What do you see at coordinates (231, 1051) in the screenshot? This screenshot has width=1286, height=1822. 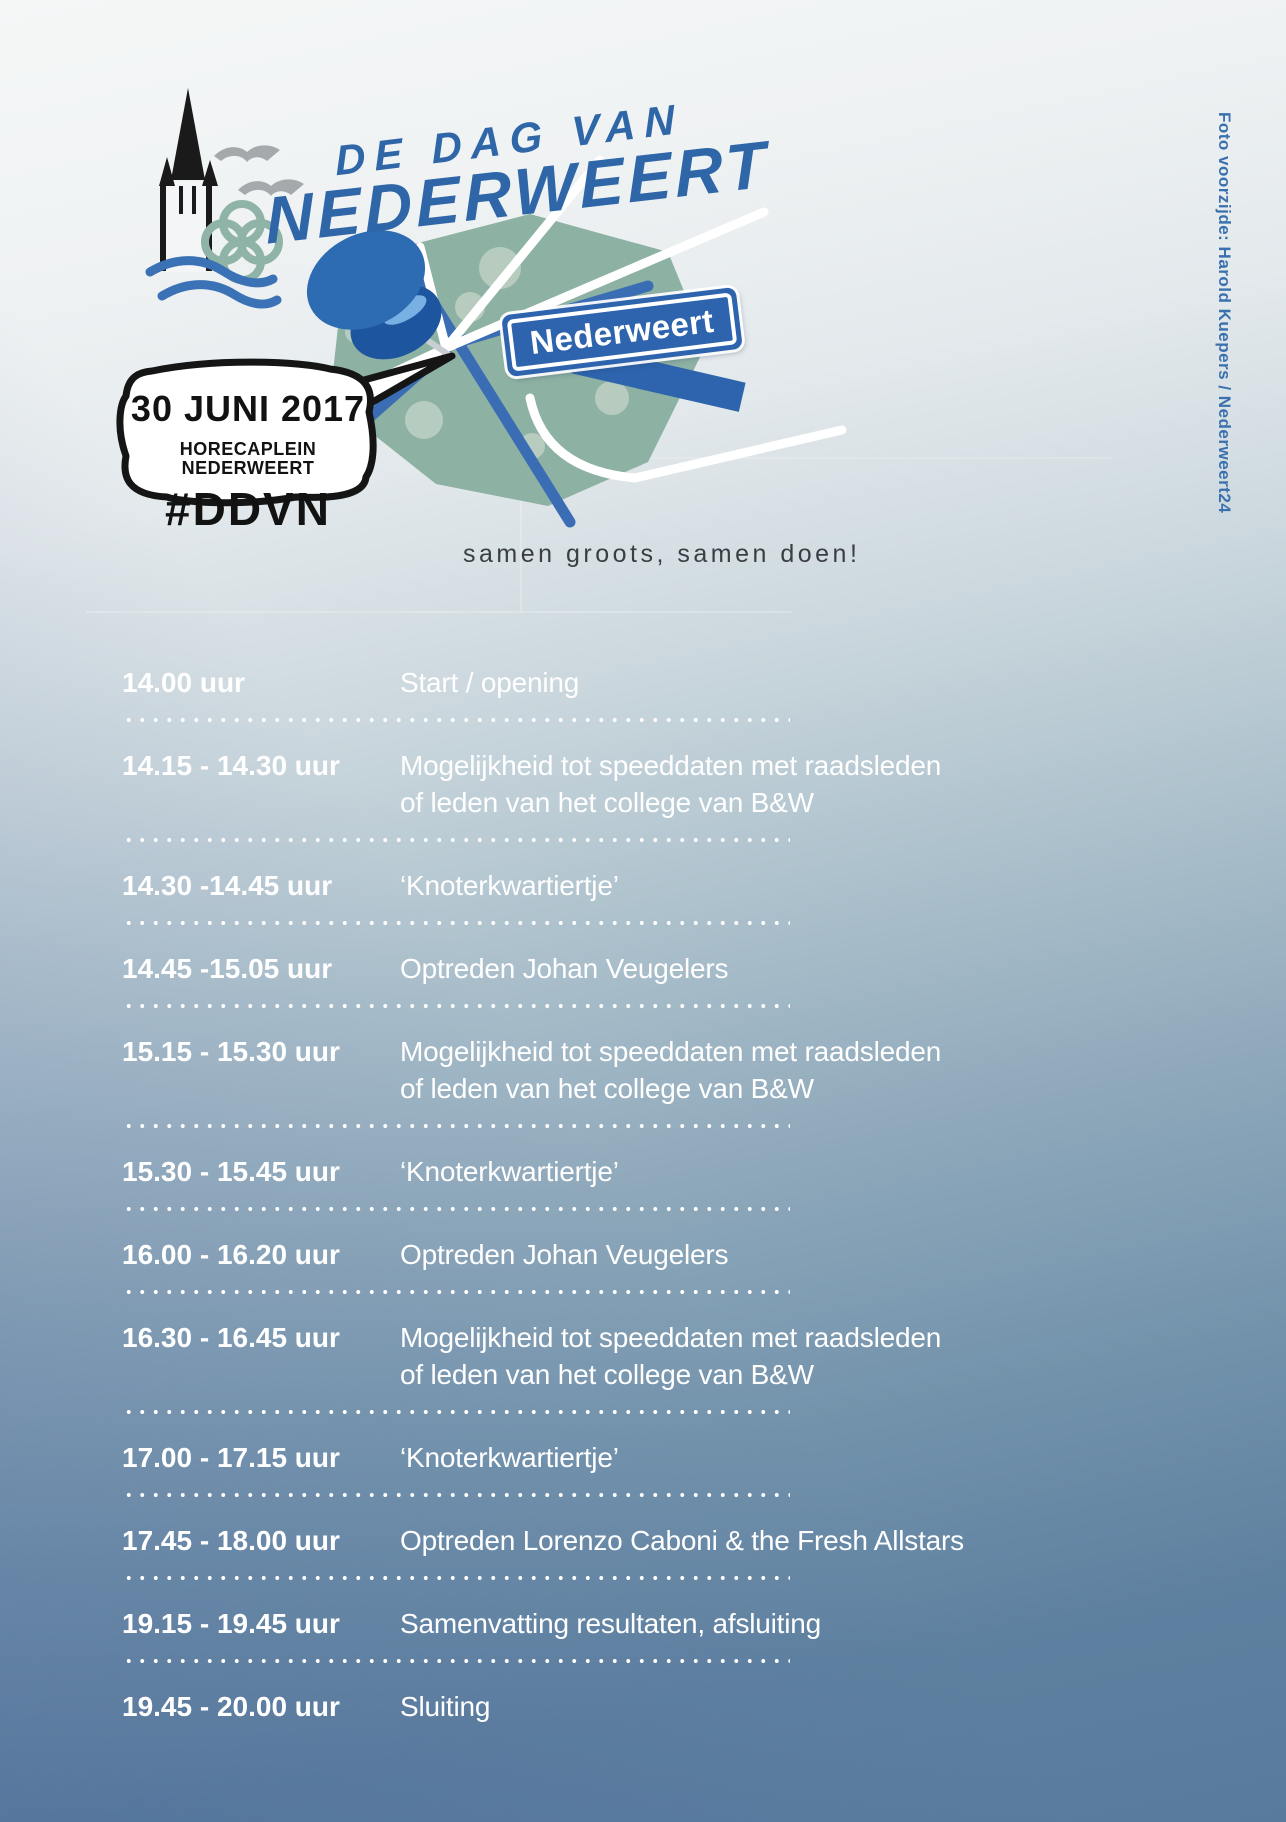 I see `schedule-time: 15.15 - 15.30 uur` at bounding box center [231, 1051].